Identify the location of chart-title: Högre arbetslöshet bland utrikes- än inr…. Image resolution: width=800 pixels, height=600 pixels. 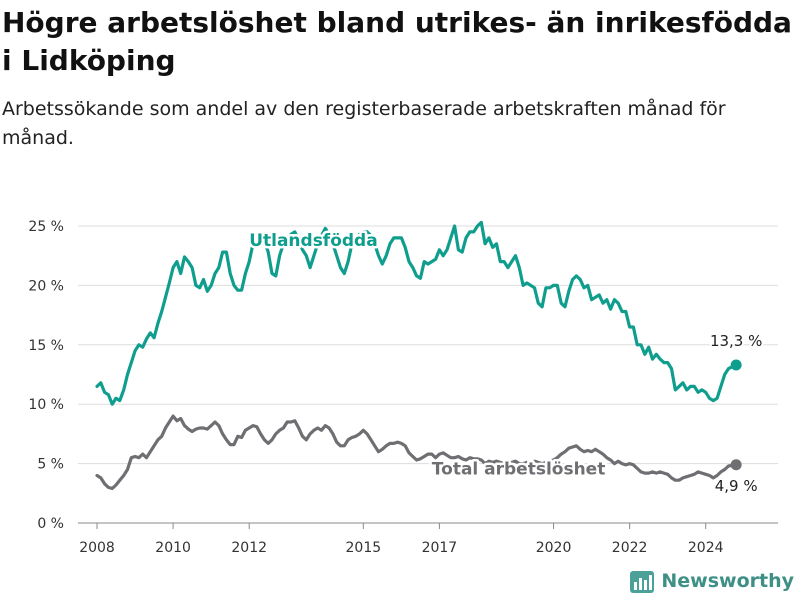
(397, 41).